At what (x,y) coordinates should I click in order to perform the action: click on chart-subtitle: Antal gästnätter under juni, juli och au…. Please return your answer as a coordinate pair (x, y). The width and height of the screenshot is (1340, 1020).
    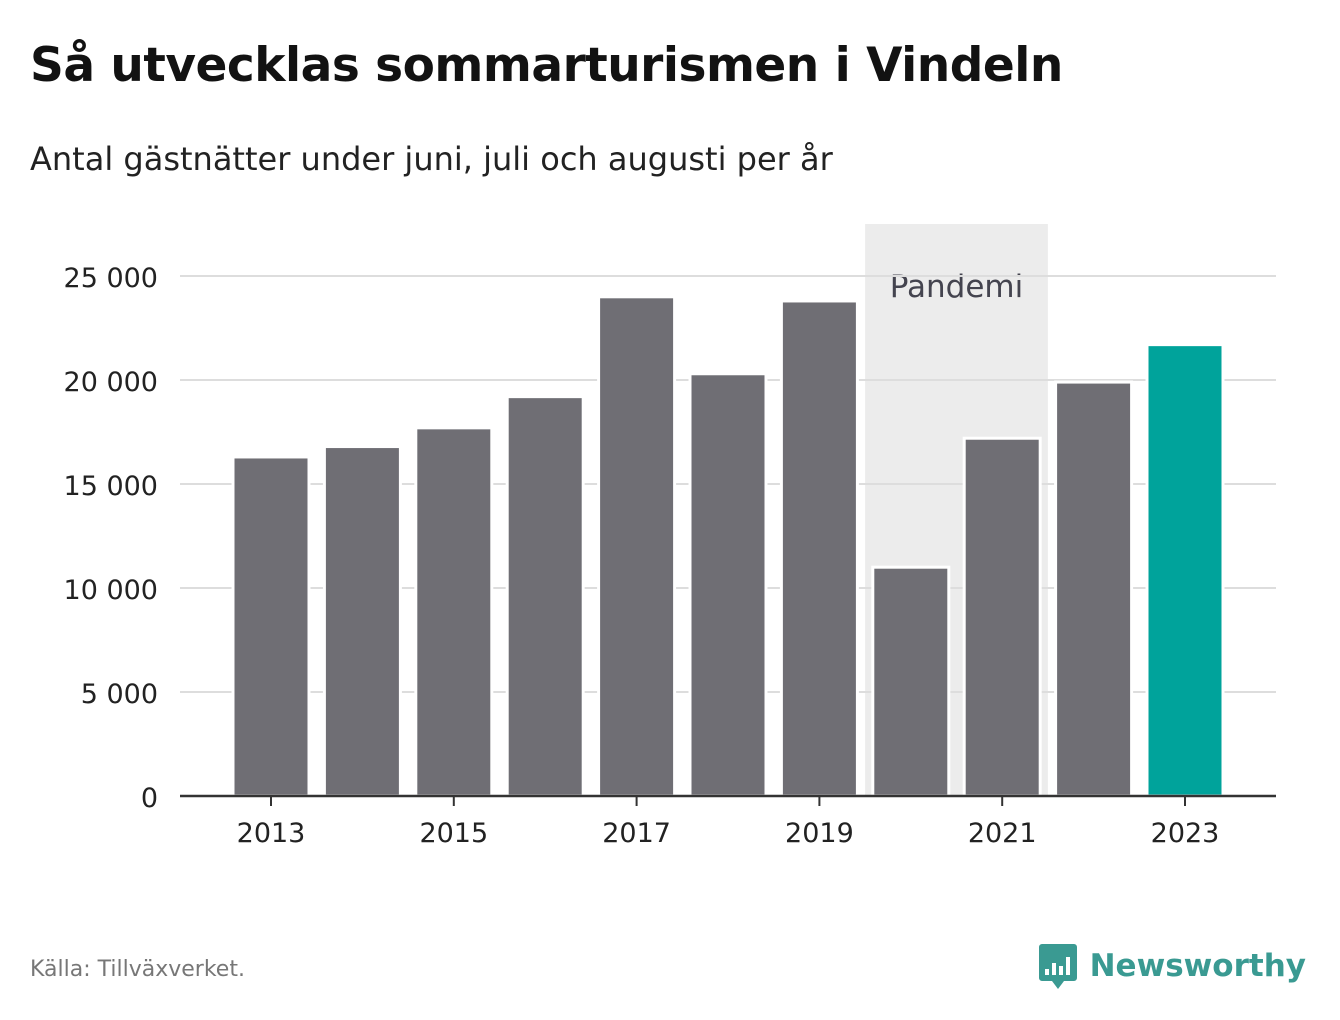
    Looking at the image, I should click on (431, 159).